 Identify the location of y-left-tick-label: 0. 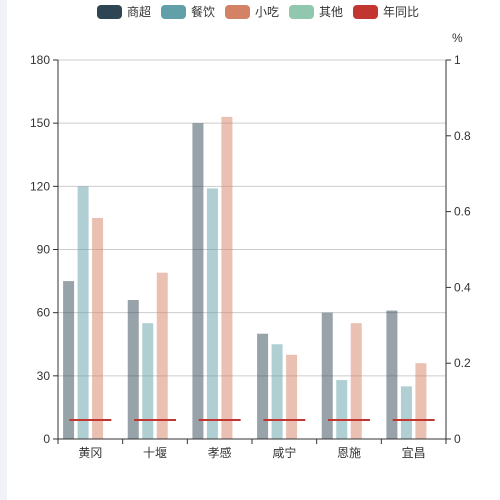
(46, 439).